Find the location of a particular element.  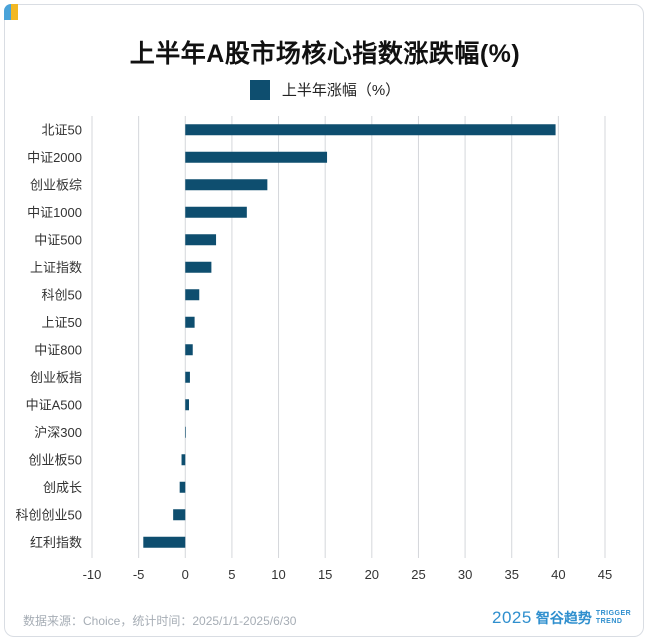

category-label: 中证A500 is located at coordinates (54, 404).